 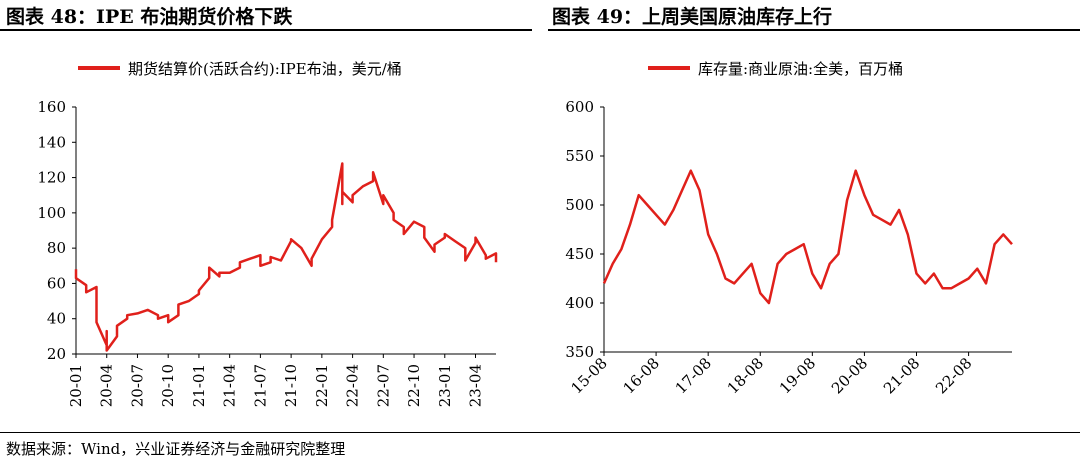 What do you see at coordinates (107, 385) in the screenshot?
I see `x-tick-label: 20-04` at bounding box center [107, 385].